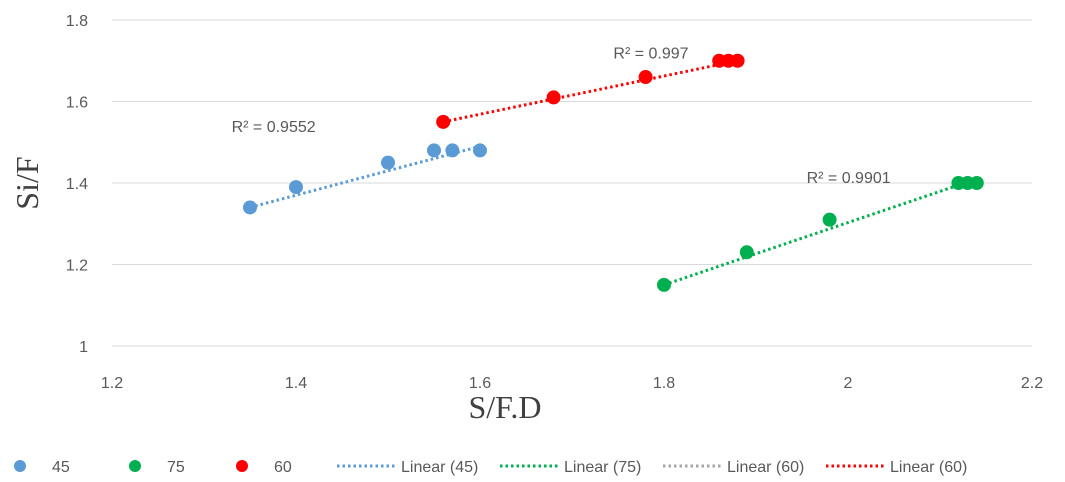  I want to click on legend-label: Linear (45), so click(439, 467).